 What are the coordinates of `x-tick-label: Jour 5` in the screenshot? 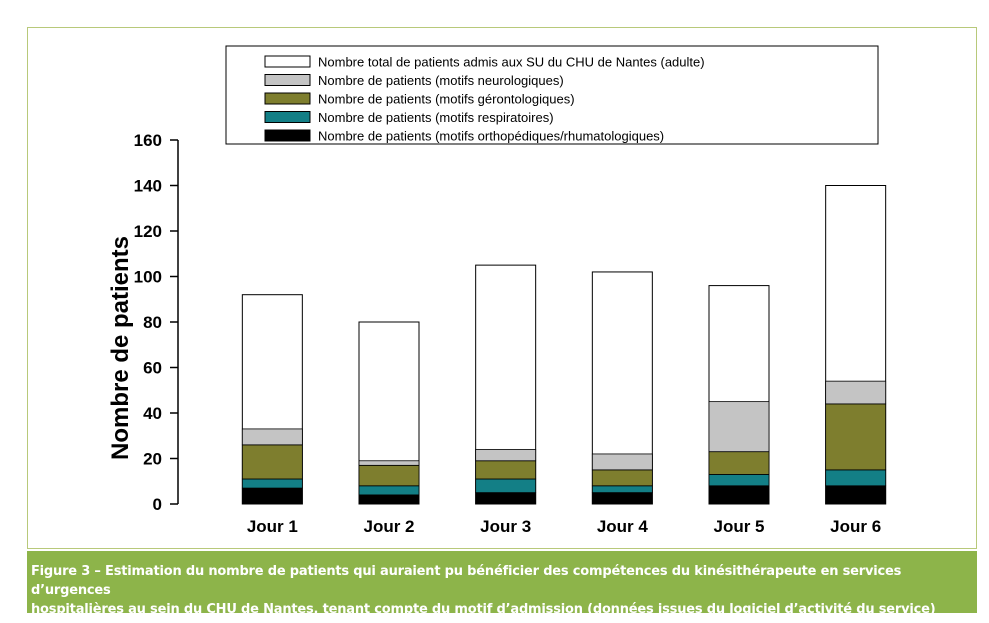 It's located at (738, 526).